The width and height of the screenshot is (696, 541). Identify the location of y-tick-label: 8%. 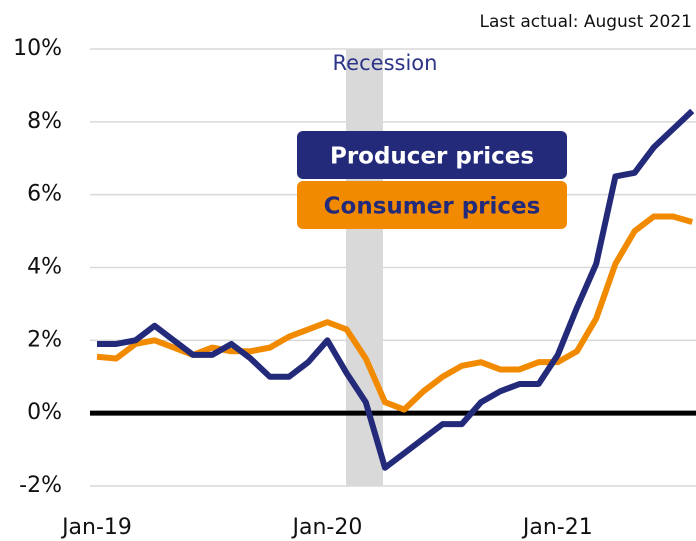
(44, 121).